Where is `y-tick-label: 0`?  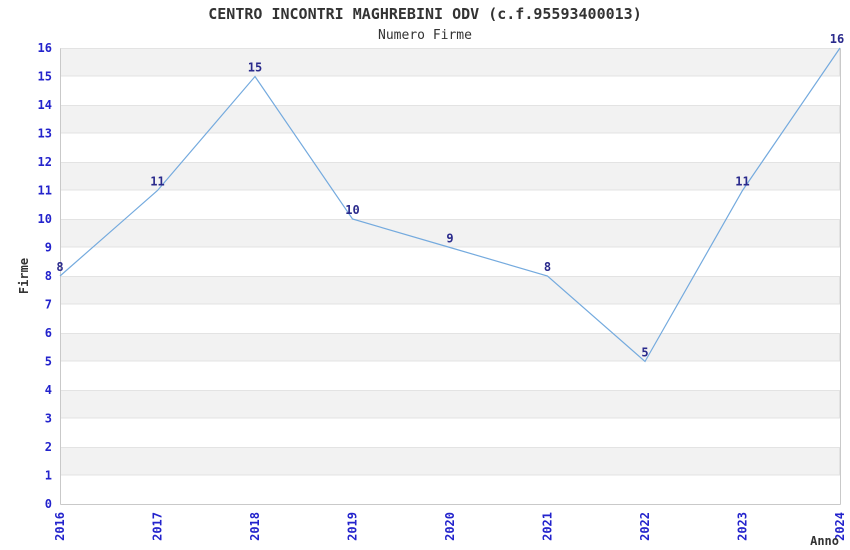 y-tick-label: 0 is located at coordinates (48, 504).